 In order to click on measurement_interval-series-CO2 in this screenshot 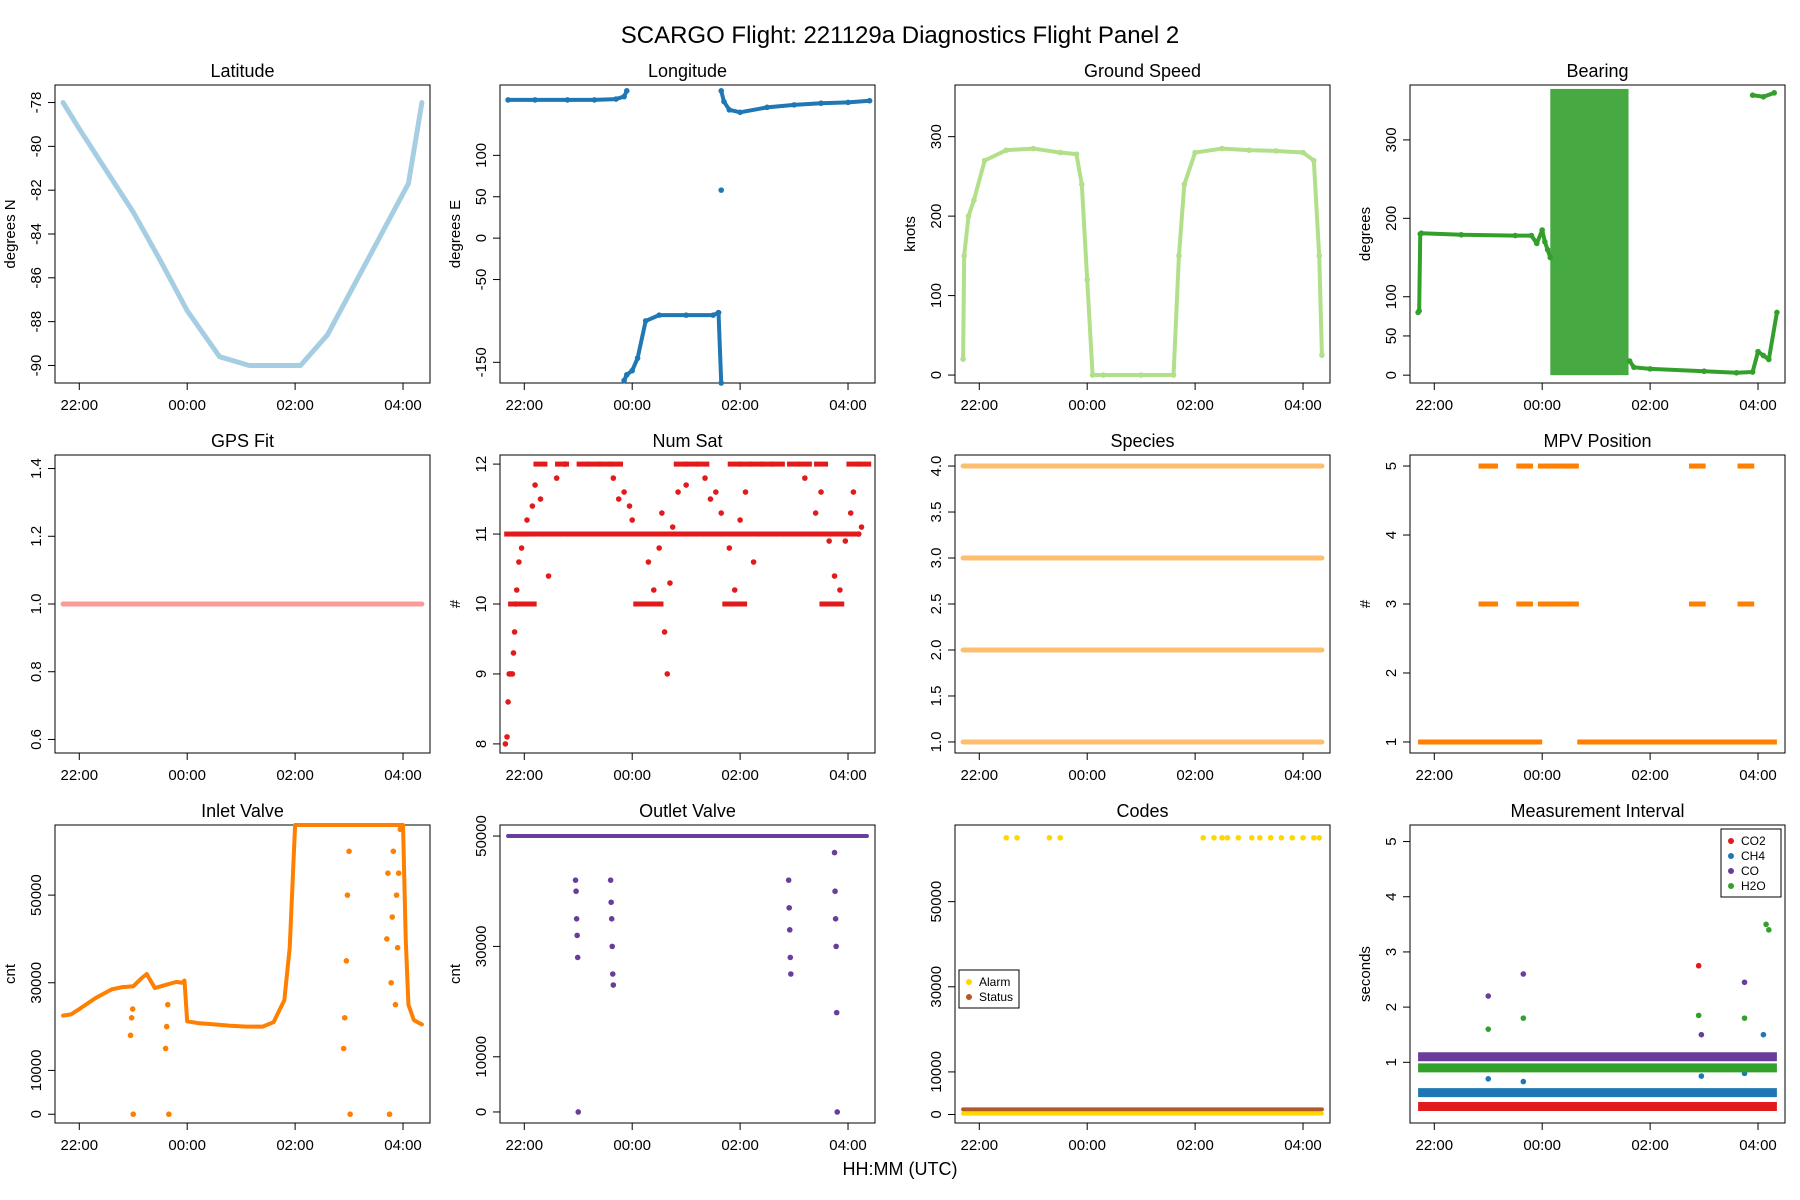, I will do `click(1597, 1036)`.